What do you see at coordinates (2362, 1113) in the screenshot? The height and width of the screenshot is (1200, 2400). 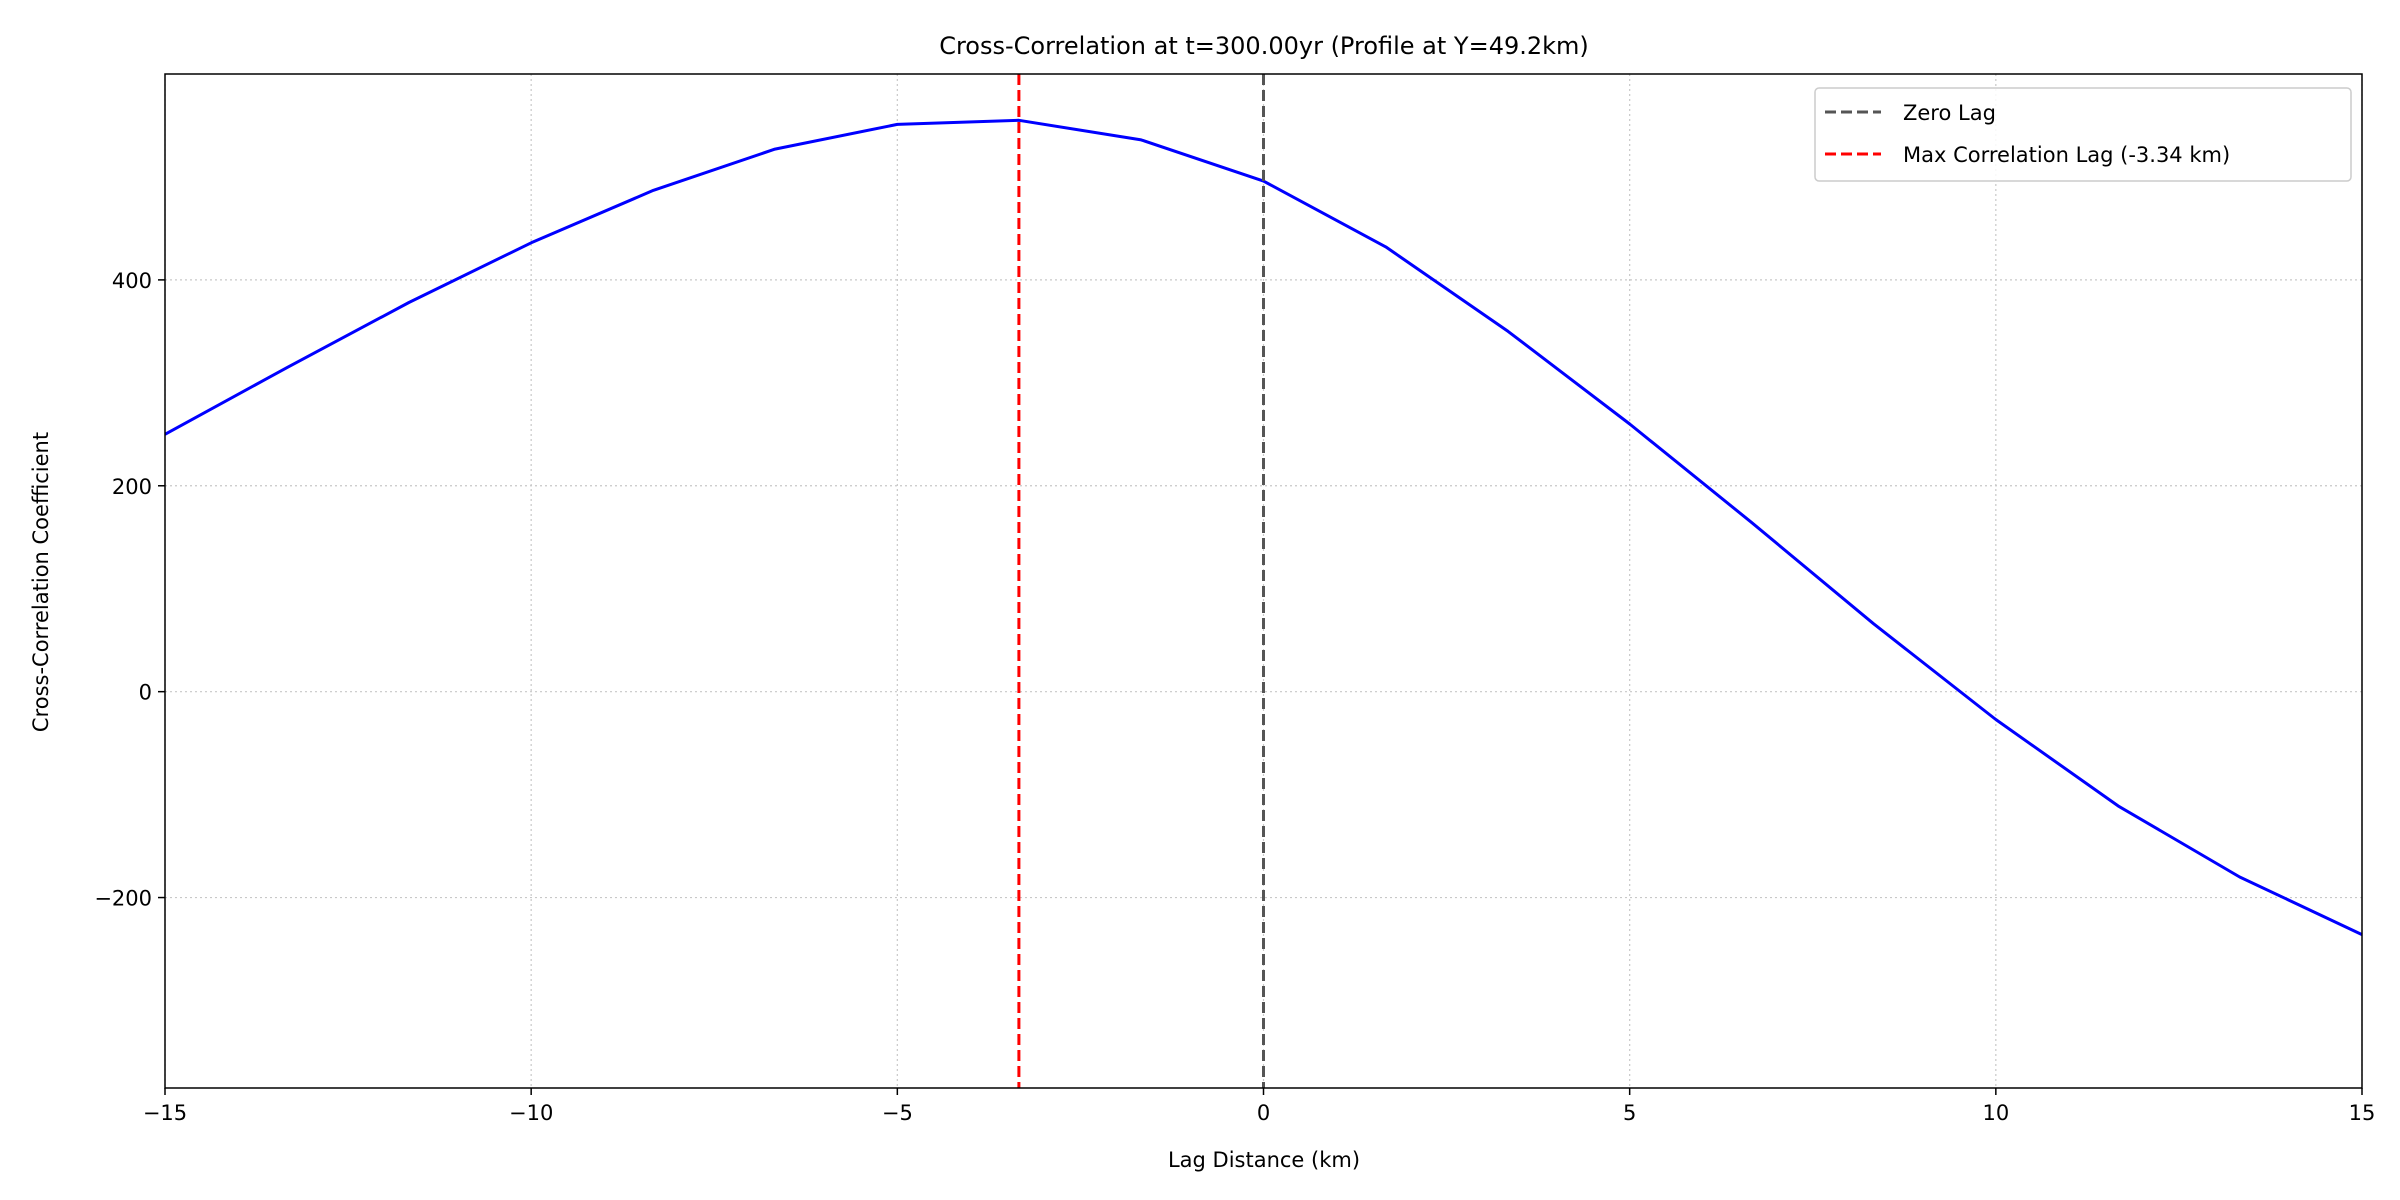 I see `x-tick-label: 15` at bounding box center [2362, 1113].